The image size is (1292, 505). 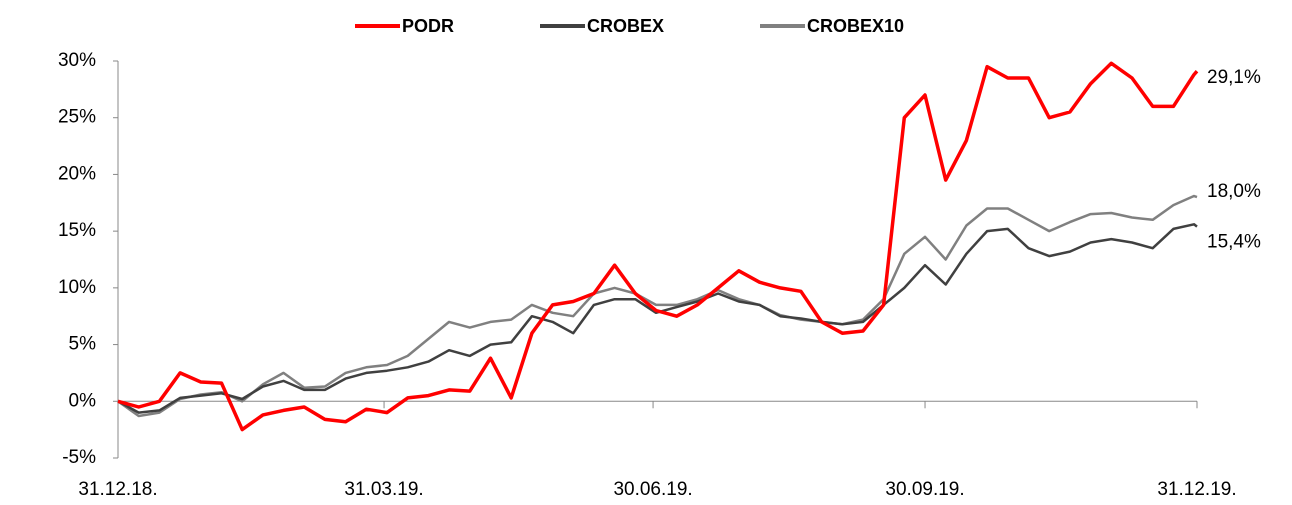 I want to click on y-tick-label: 10%, so click(x=77, y=287).